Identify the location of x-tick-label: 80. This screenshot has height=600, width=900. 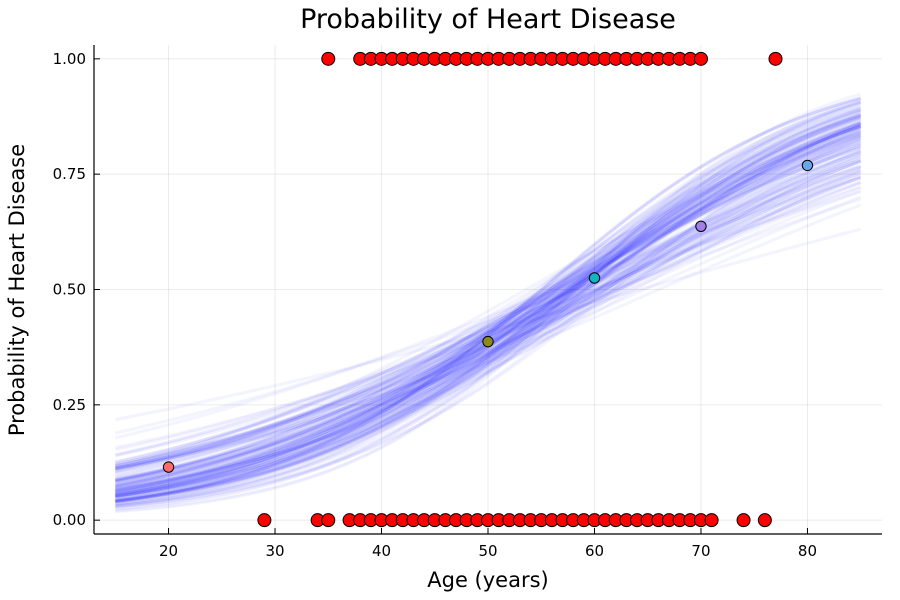
(807, 551).